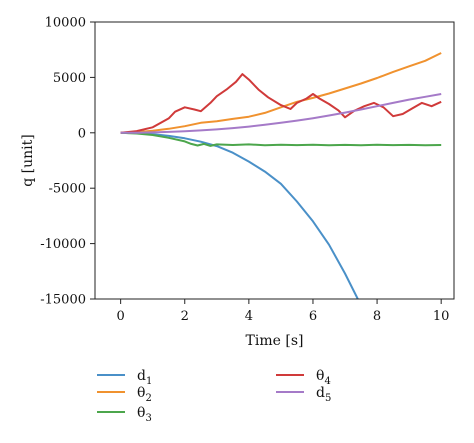 This screenshot has width=474, height=443. What do you see at coordinates (303, 394) in the screenshot?
I see `legend-item-5: d5` at bounding box center [303, 394].